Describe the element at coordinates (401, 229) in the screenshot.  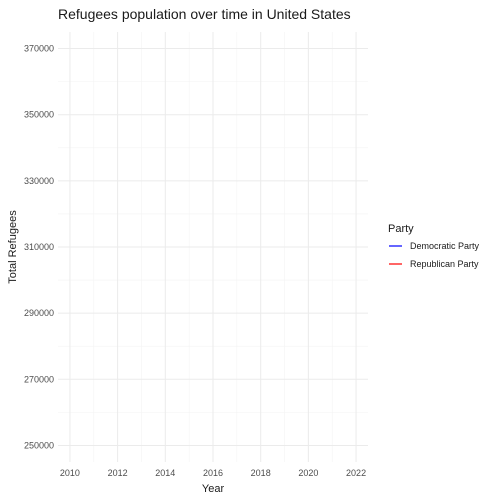
I see `legend-title: Party` at that location.